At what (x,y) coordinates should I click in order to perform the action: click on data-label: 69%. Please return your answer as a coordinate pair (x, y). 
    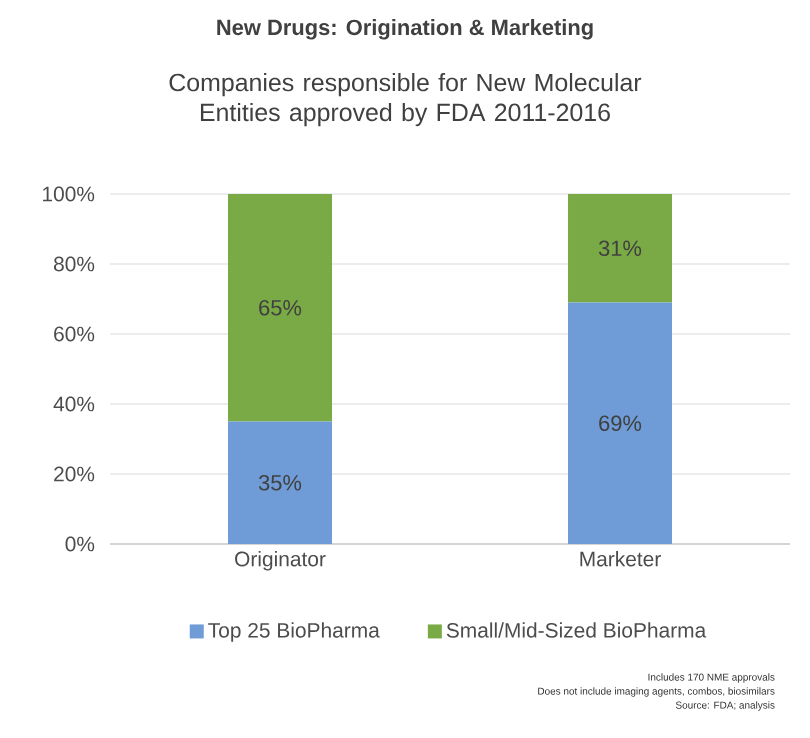
    Looking at the image, I should click on (620, 423).